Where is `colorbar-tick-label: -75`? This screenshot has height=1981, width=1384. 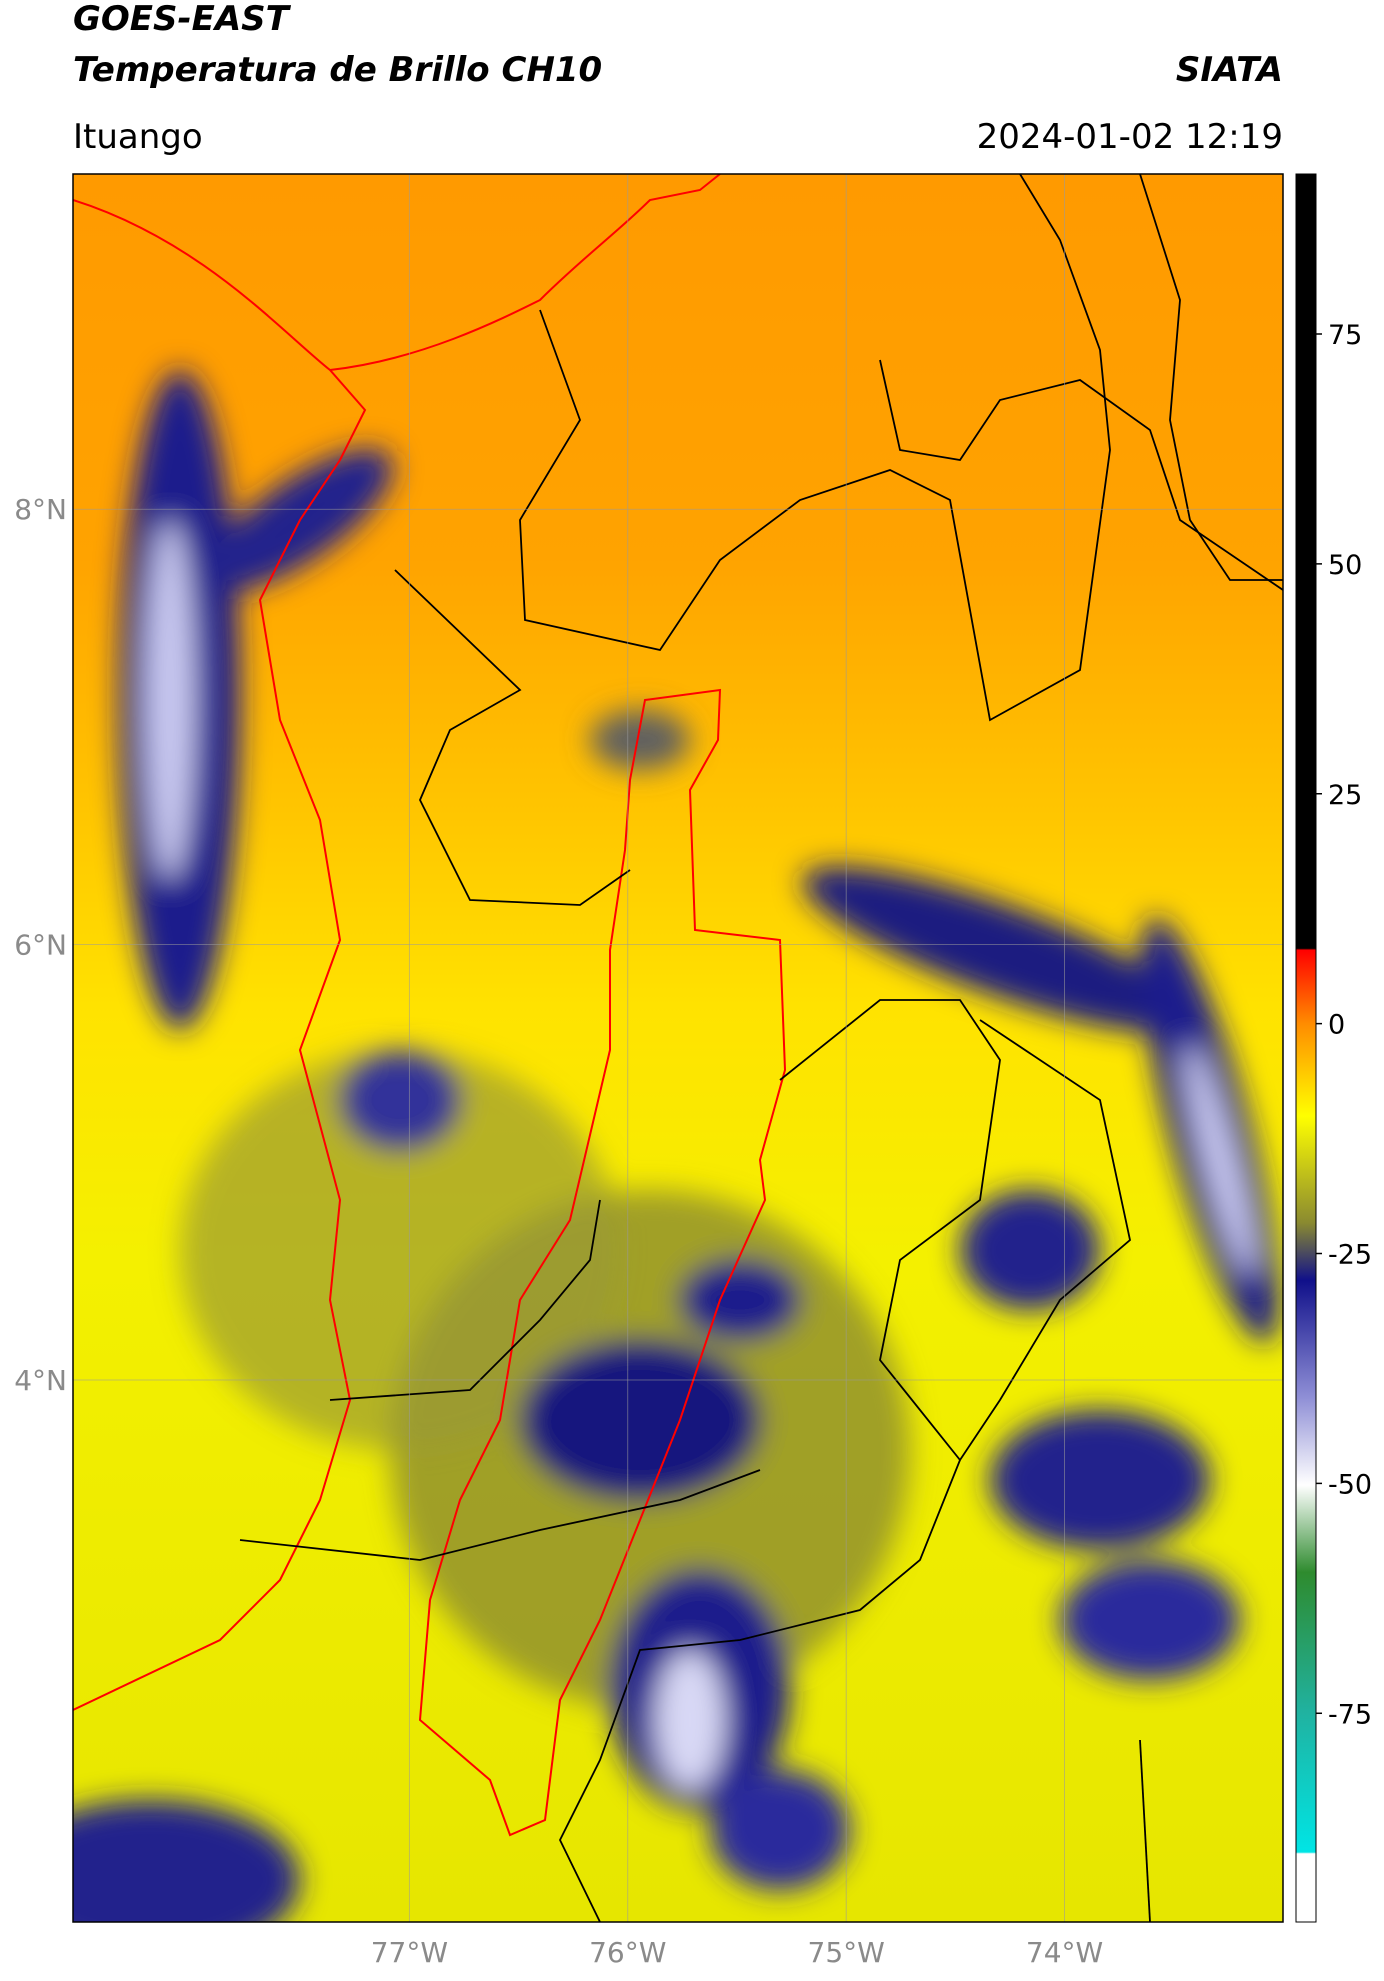
colorbar-tick-label: -75 is located at coordinates (1350, 1714).